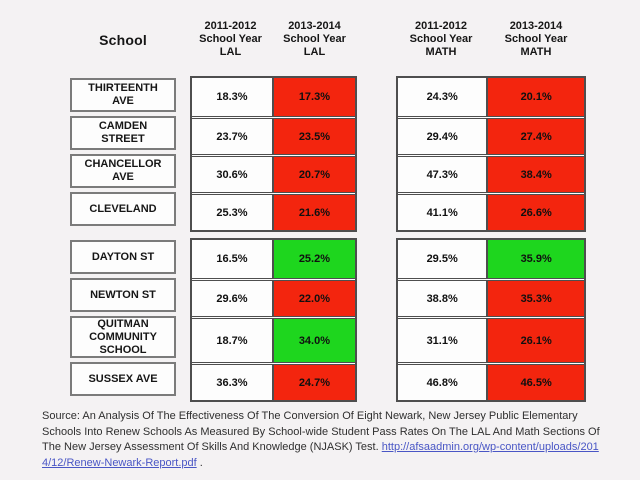  What do you see at coordinates (199, 462) in the screenshot?
I see `source-text-suffix: .` at bounding box center [199, 462].